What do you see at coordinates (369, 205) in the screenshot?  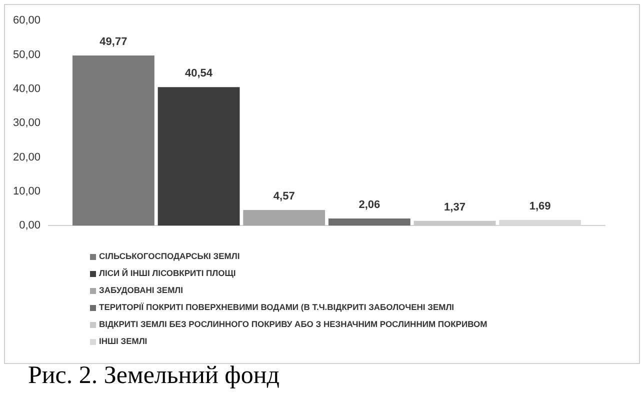 I see `data-label: 2,06` at bounding box center [369, 205].